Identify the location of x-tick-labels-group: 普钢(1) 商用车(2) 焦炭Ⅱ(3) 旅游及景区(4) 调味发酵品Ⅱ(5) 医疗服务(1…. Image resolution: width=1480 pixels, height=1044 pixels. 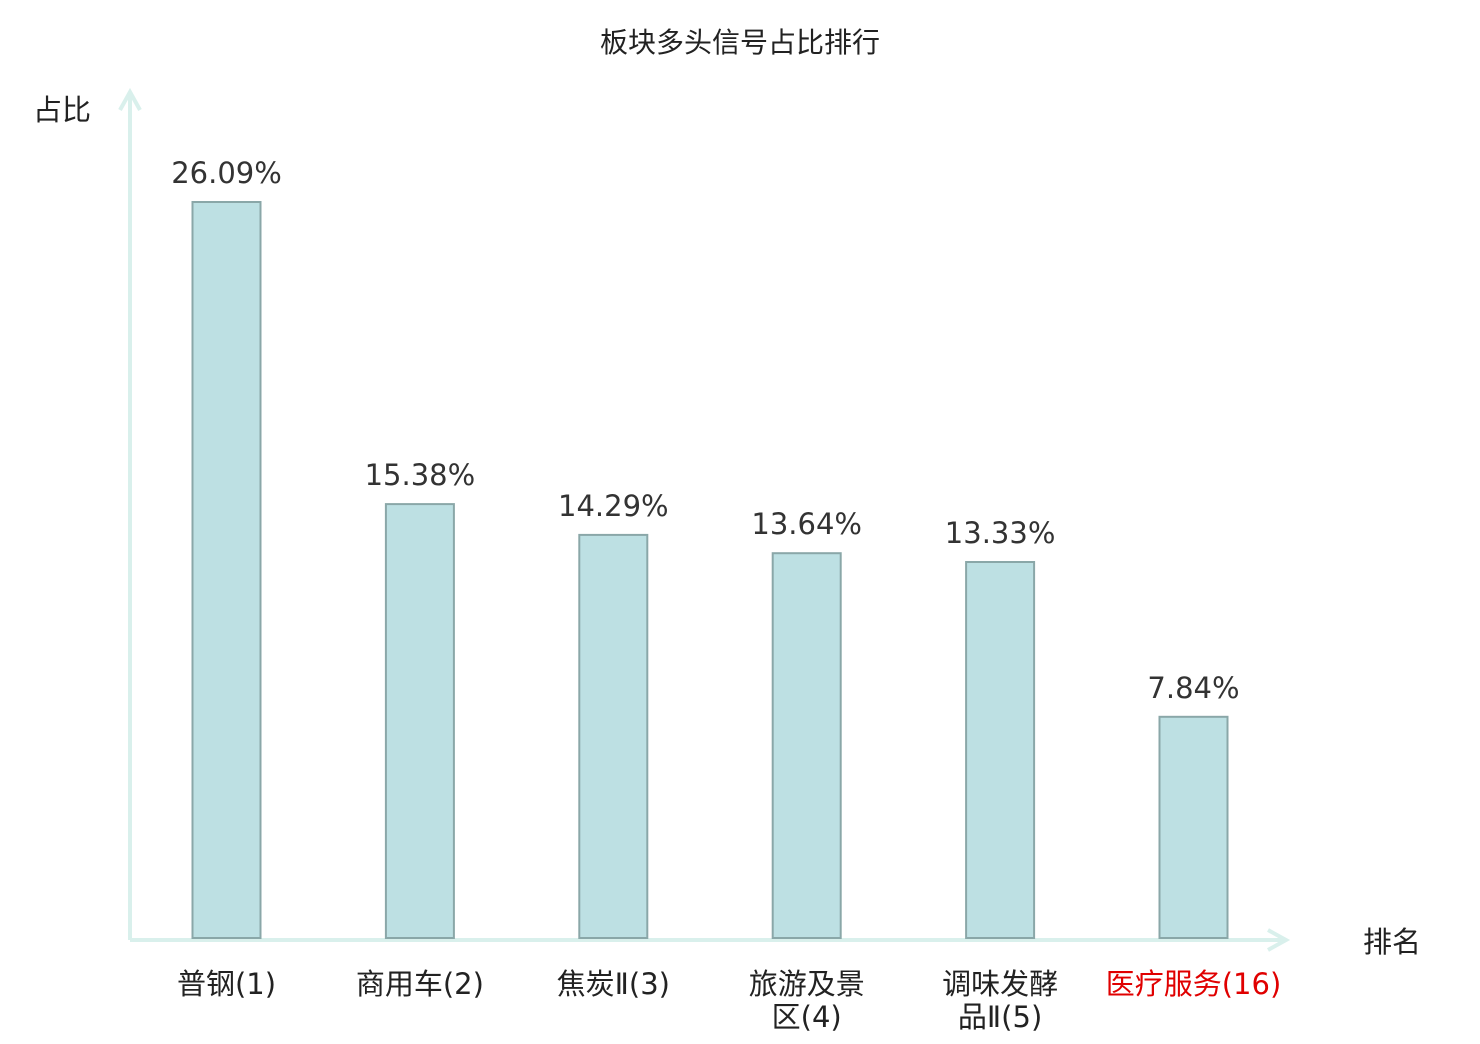
(729, 1000).